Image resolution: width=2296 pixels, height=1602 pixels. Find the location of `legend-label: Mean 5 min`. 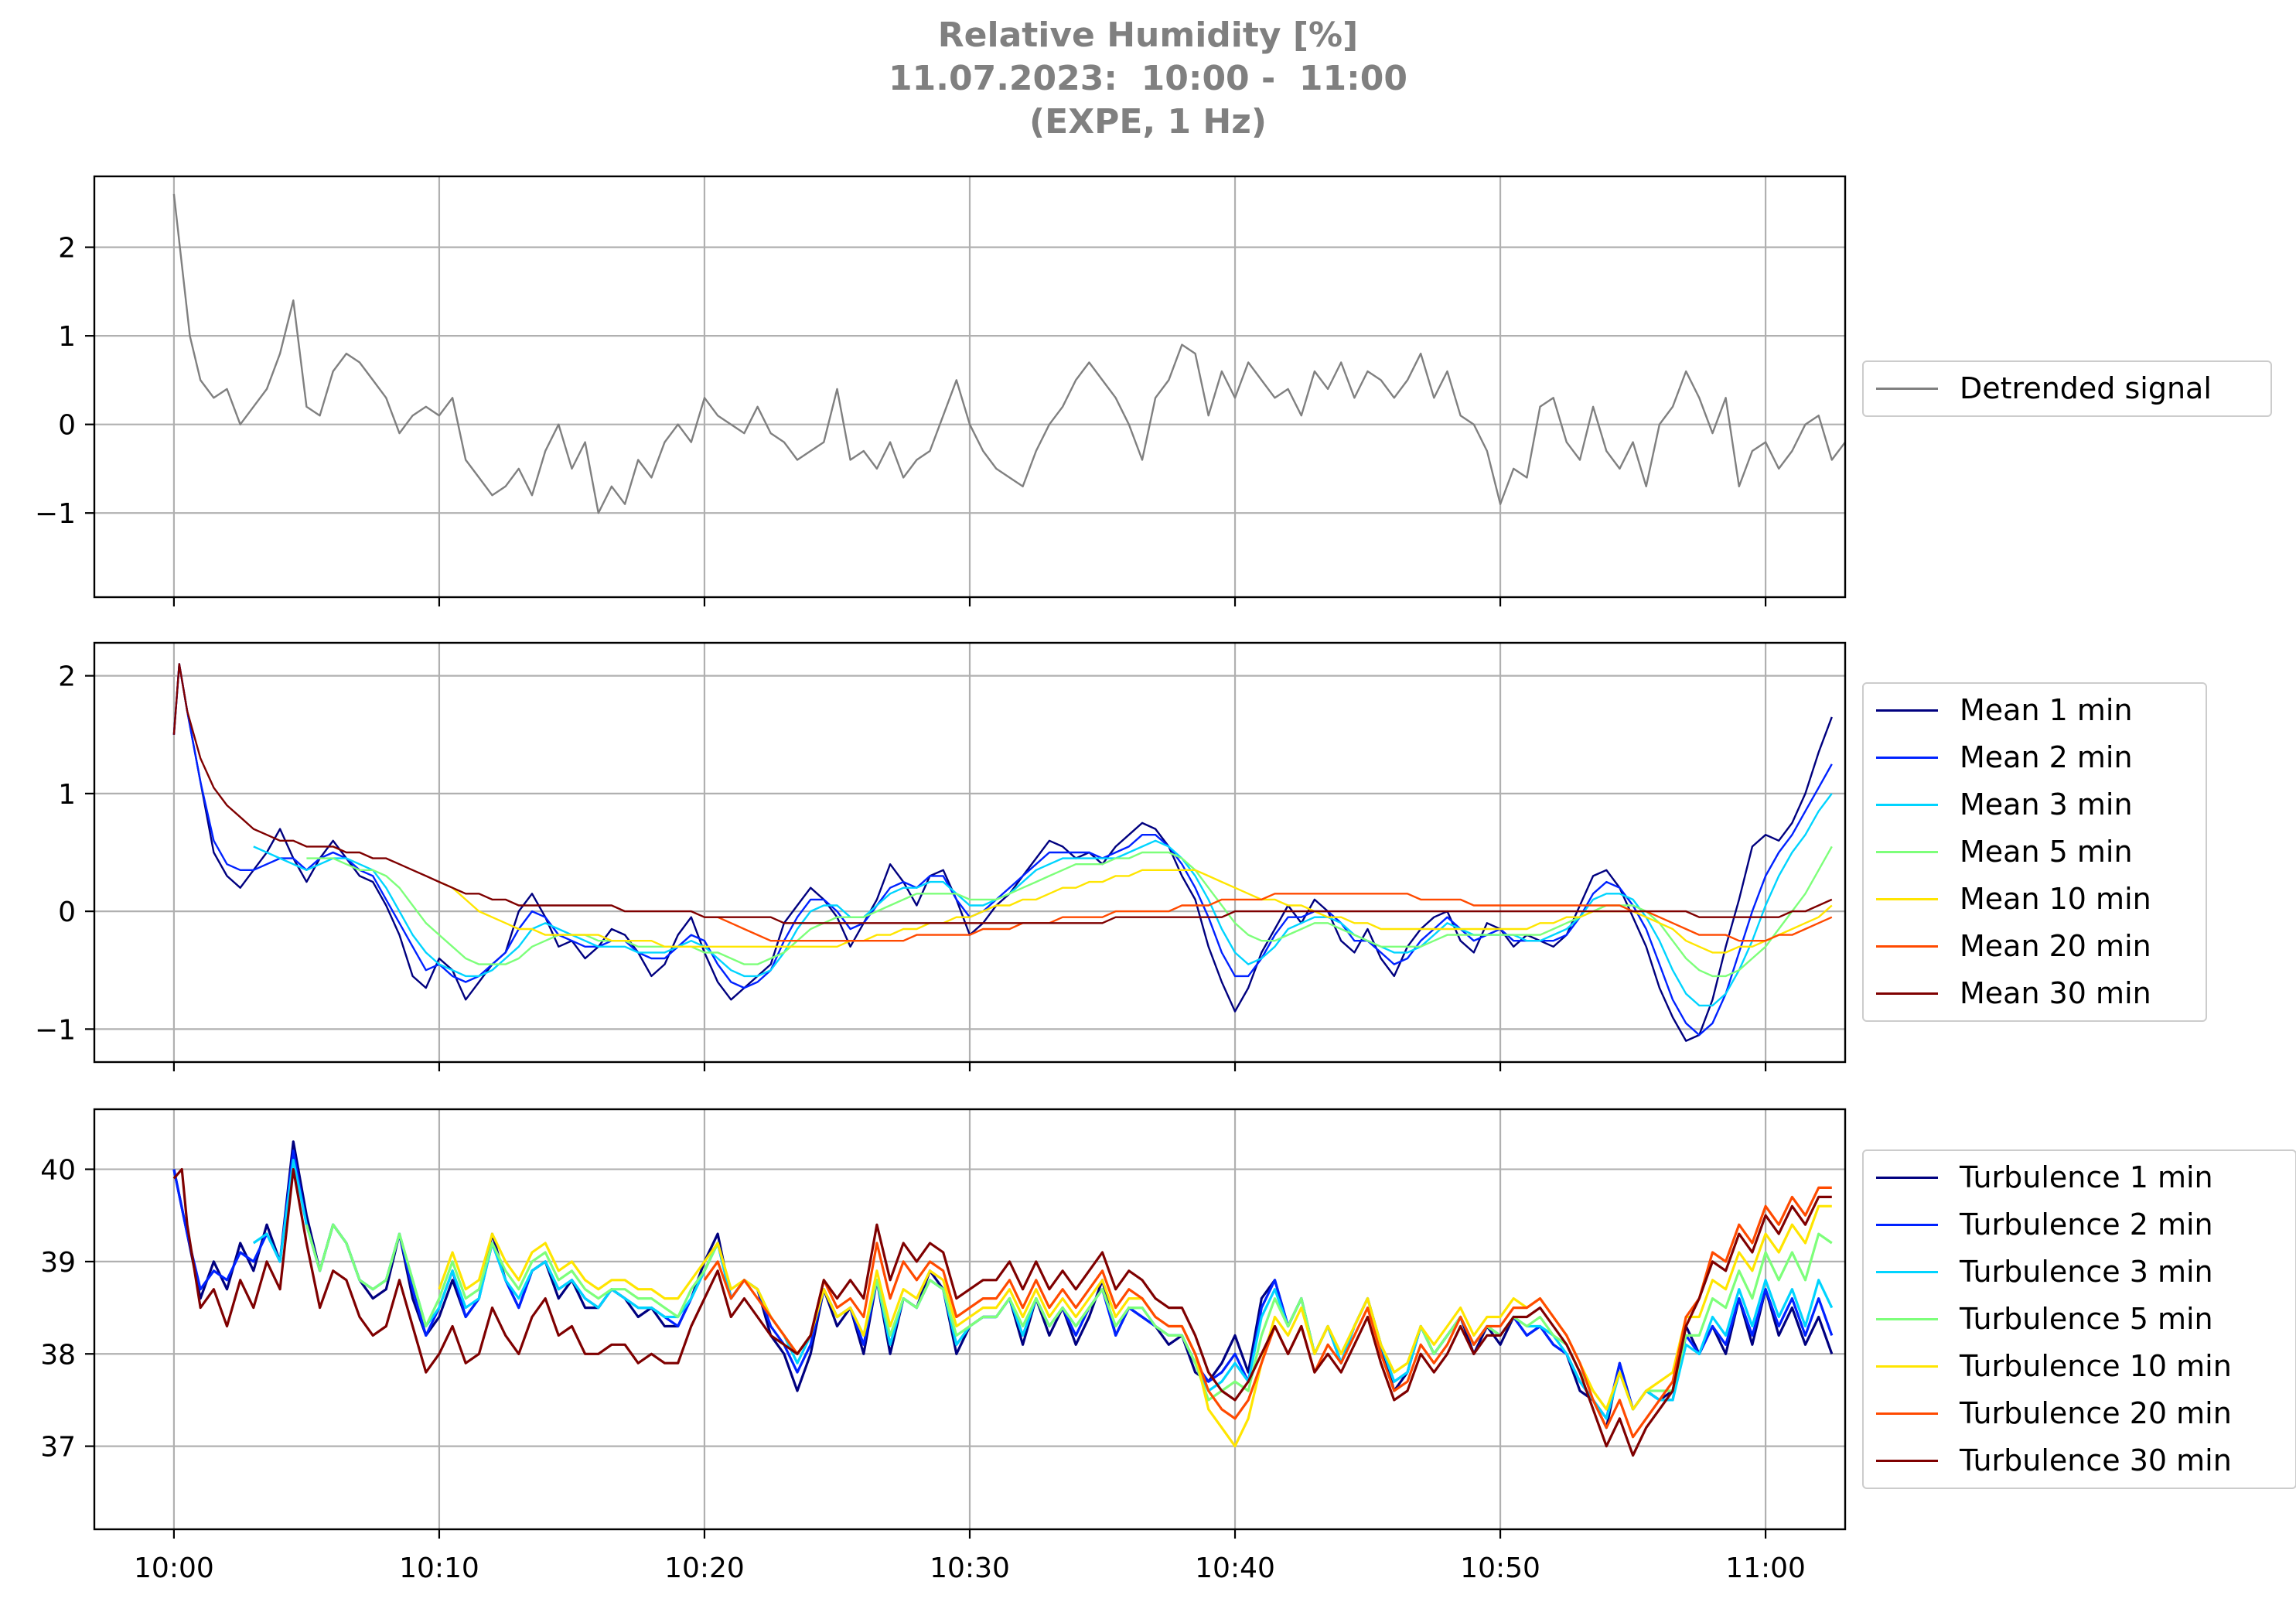

legend-label: Mean 5 min is located at coordinates (2046, 852).